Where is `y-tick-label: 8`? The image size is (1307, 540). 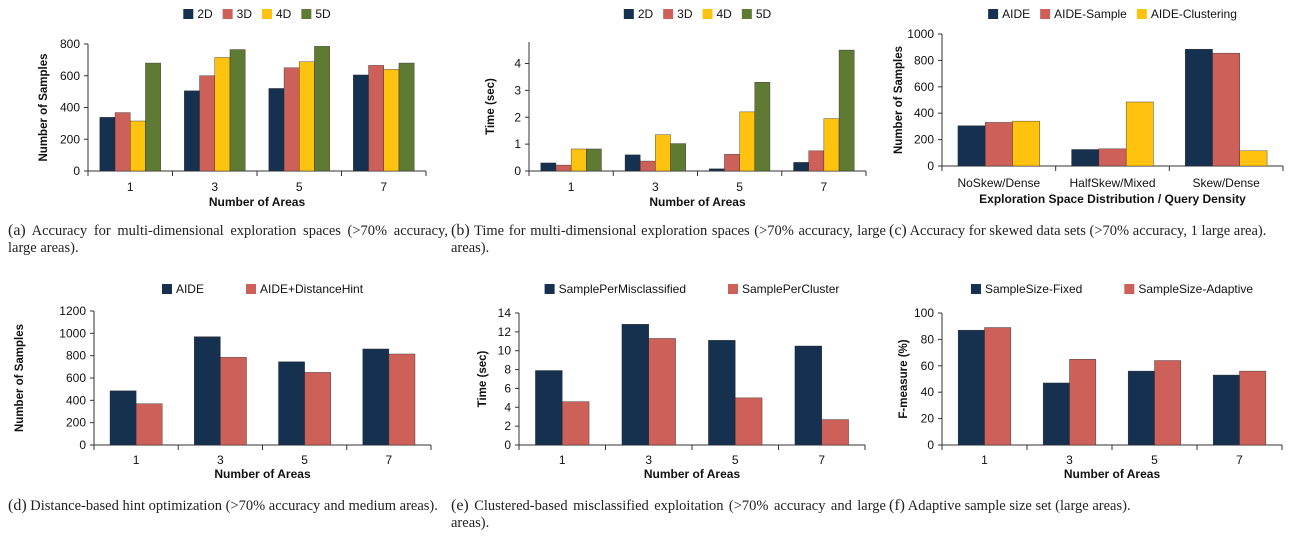
y-tick-label: 8 is located at coordinates (507, 370).